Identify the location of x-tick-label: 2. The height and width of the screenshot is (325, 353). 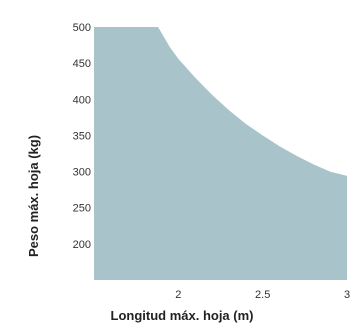
(178, 295).